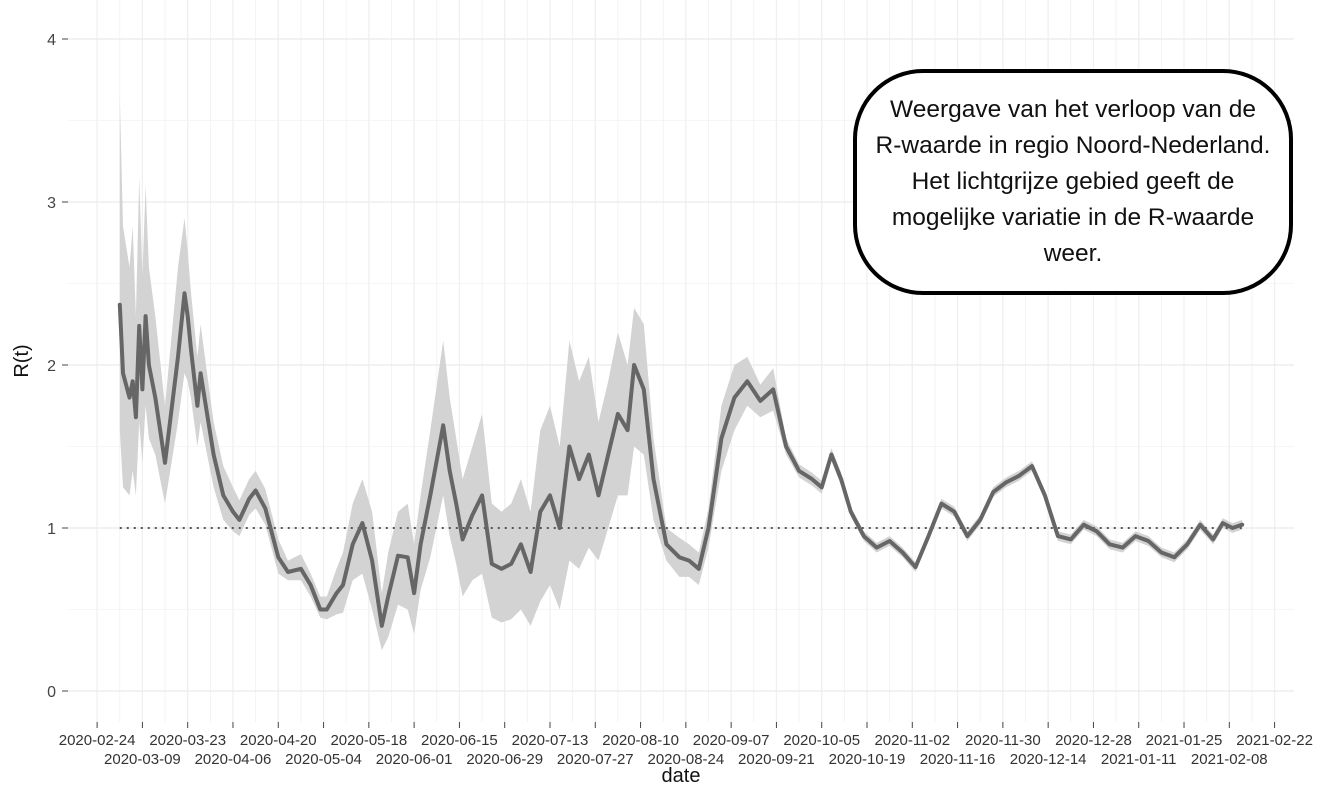  Describe the element at coordinates (51, 529) in the screenshot. I see `y-tick-label: 1` at that location.